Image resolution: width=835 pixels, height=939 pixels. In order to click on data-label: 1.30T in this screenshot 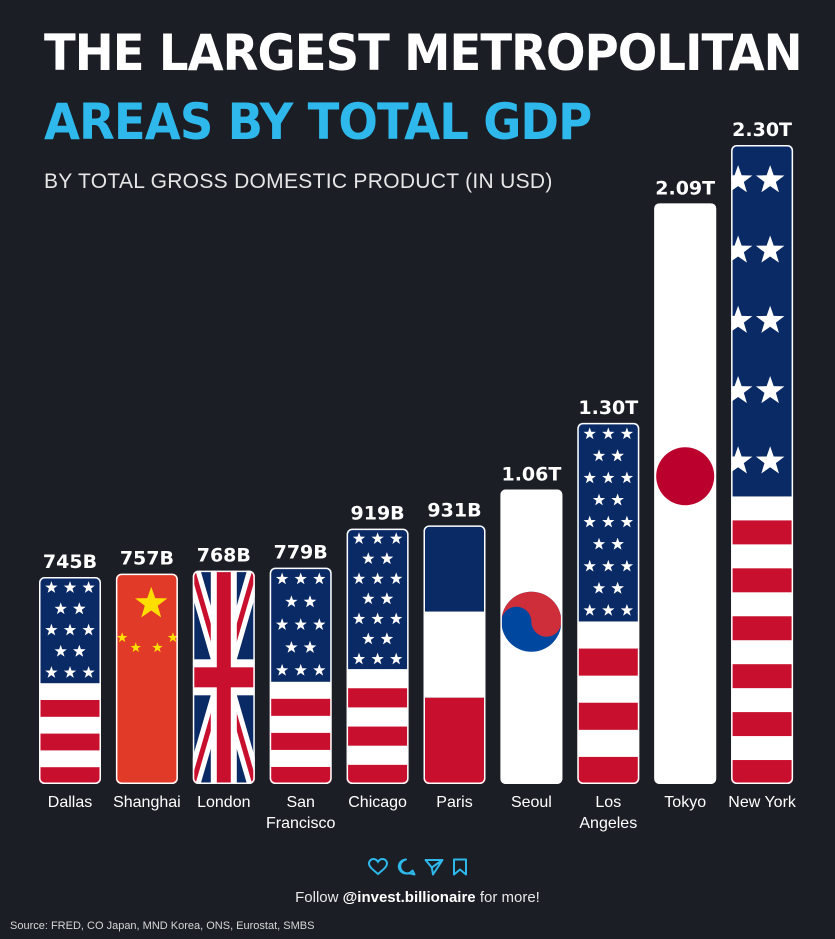, I will do `click(608, 408)`.